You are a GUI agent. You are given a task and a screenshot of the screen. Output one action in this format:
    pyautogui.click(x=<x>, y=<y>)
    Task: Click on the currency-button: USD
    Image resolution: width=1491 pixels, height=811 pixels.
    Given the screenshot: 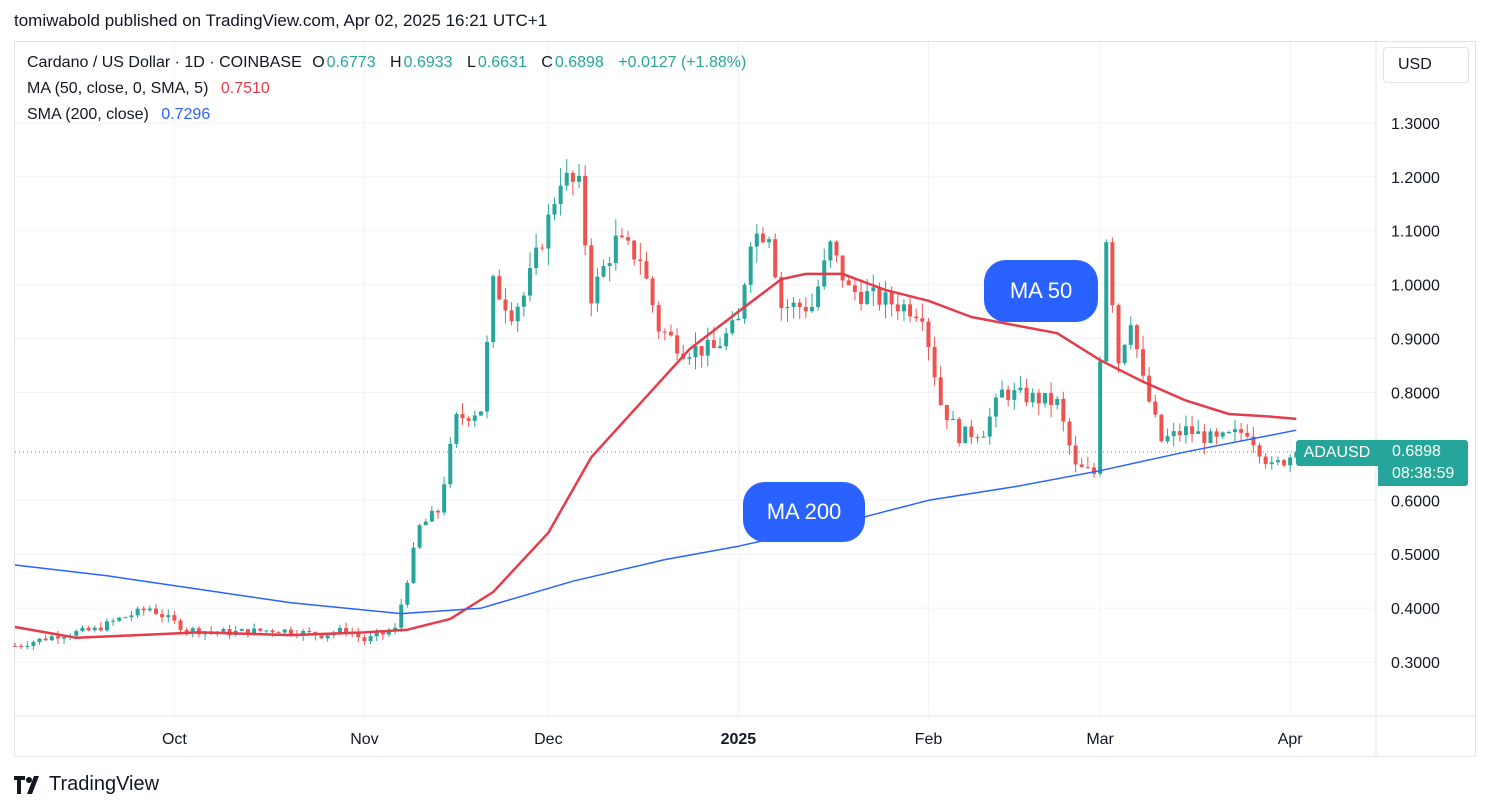 What is the action you would take?
    pyautogui.click(x=1426, y=65)
    